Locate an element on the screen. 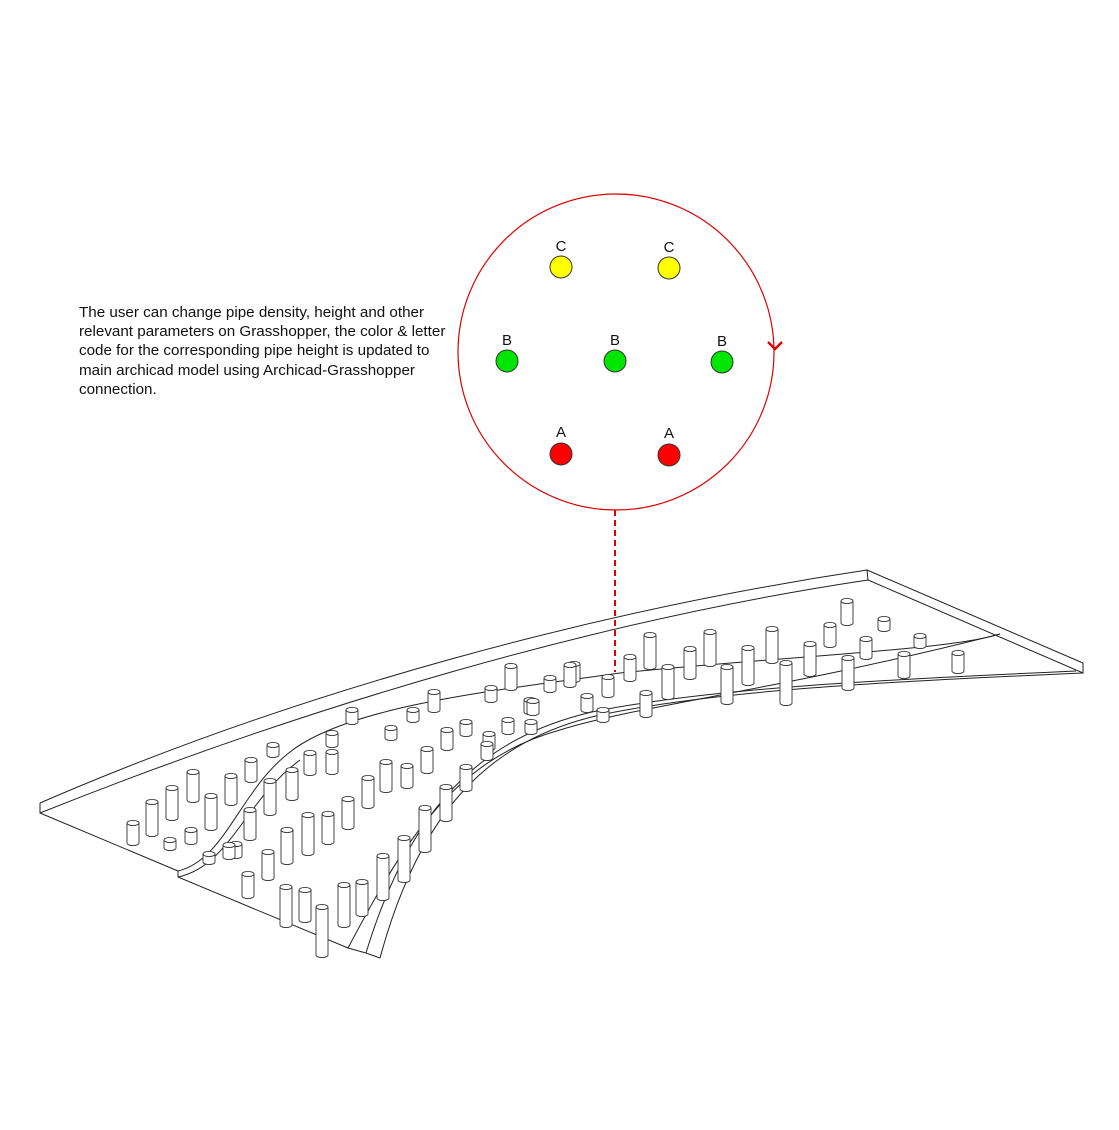  marker-c: C is located at coordinates (669, 259).